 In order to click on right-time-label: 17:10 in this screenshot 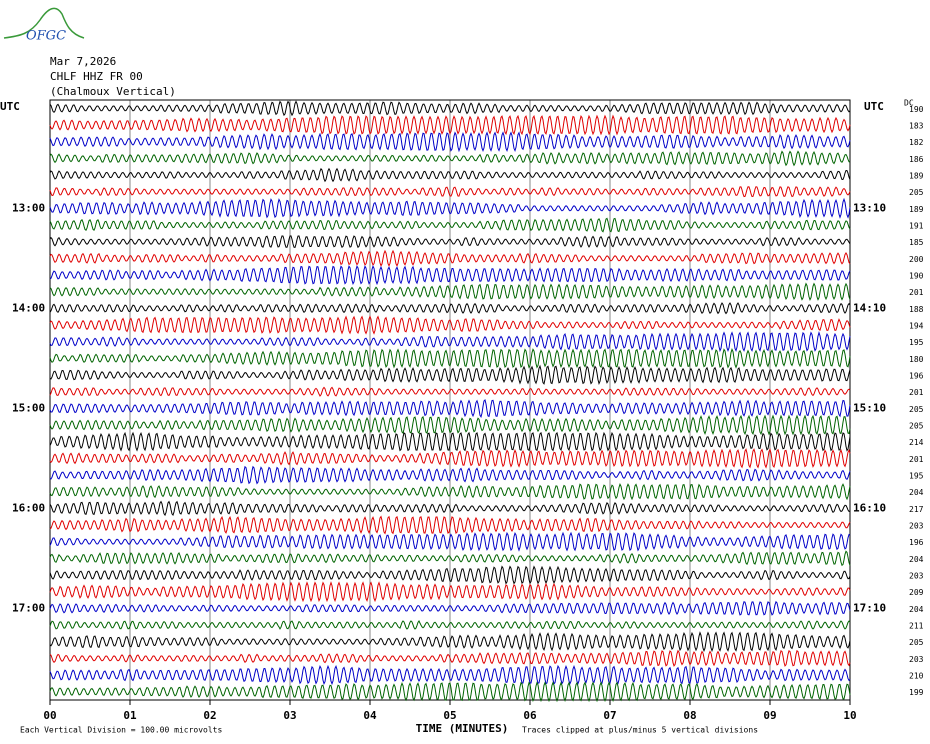, I will do `click(869, 607)`.